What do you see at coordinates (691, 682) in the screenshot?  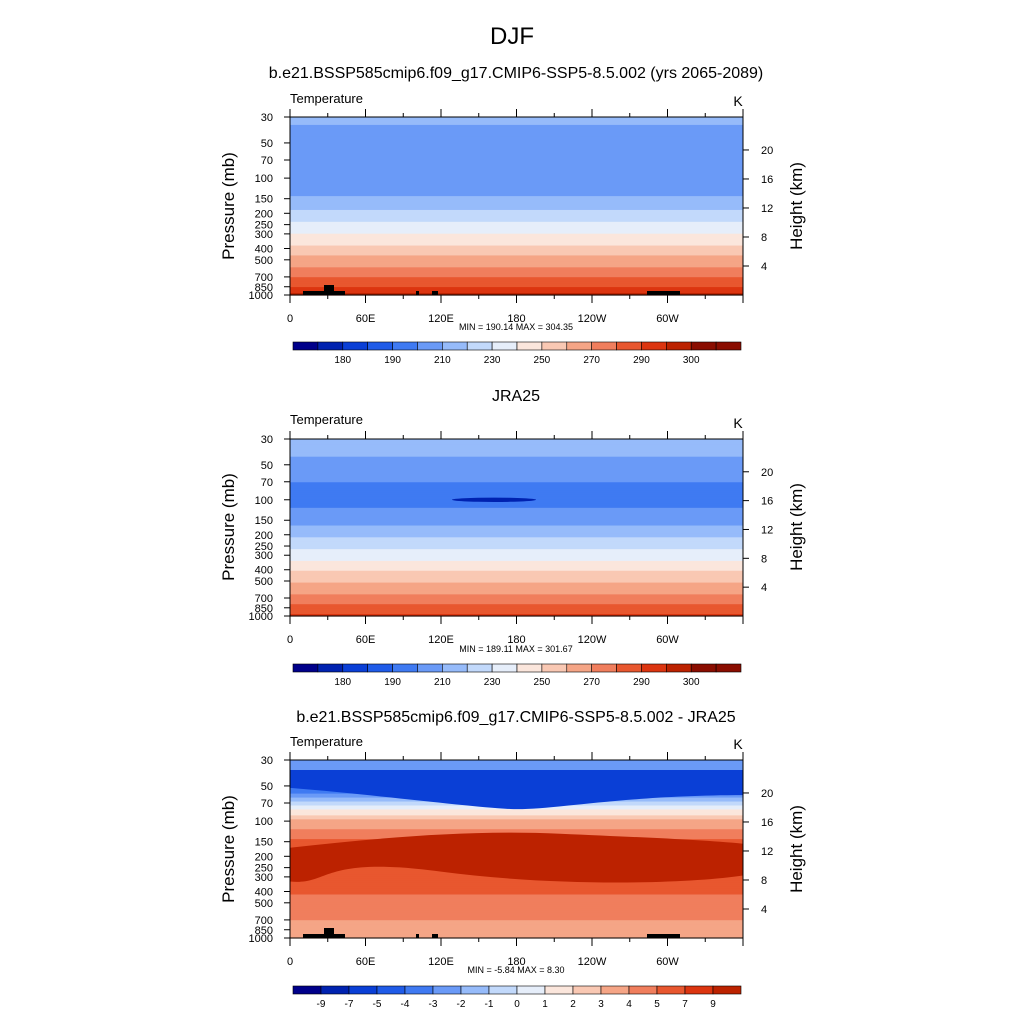 I see `colorbar-label: 300` at bounding box center [691, 682].